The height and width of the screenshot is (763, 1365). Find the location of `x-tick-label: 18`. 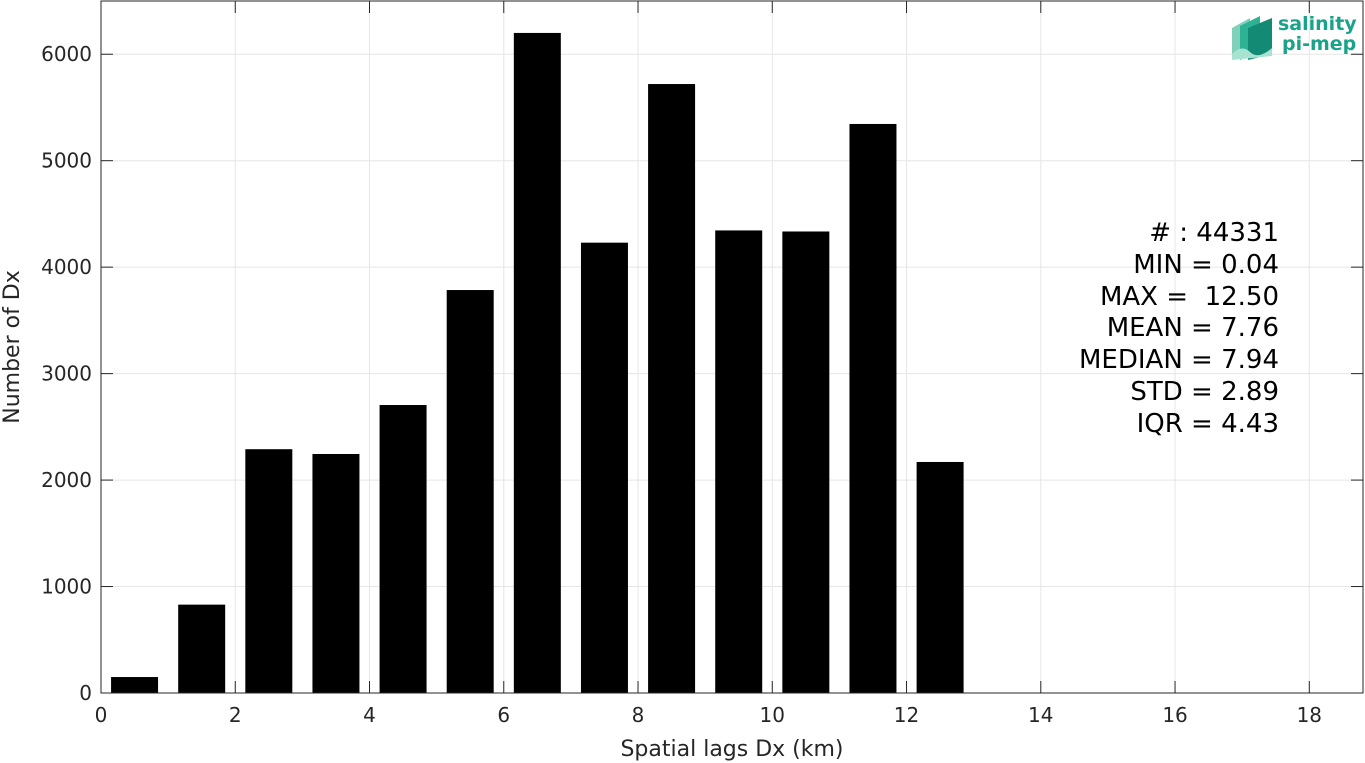

x-tick-label: 18 is located at coordinates (1309, 715).